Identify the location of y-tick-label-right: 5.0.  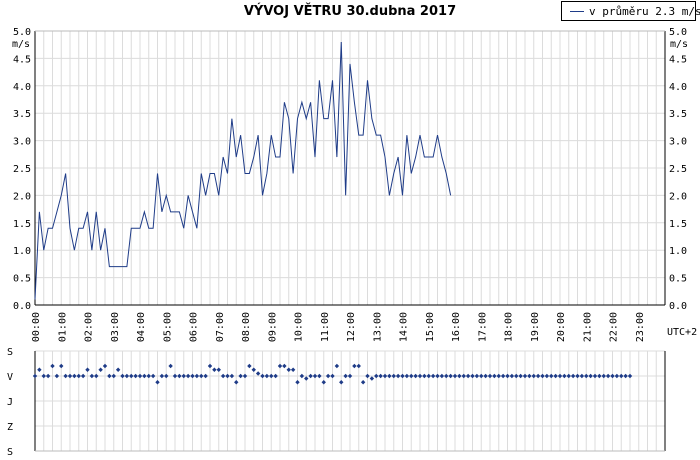
(678, 32).